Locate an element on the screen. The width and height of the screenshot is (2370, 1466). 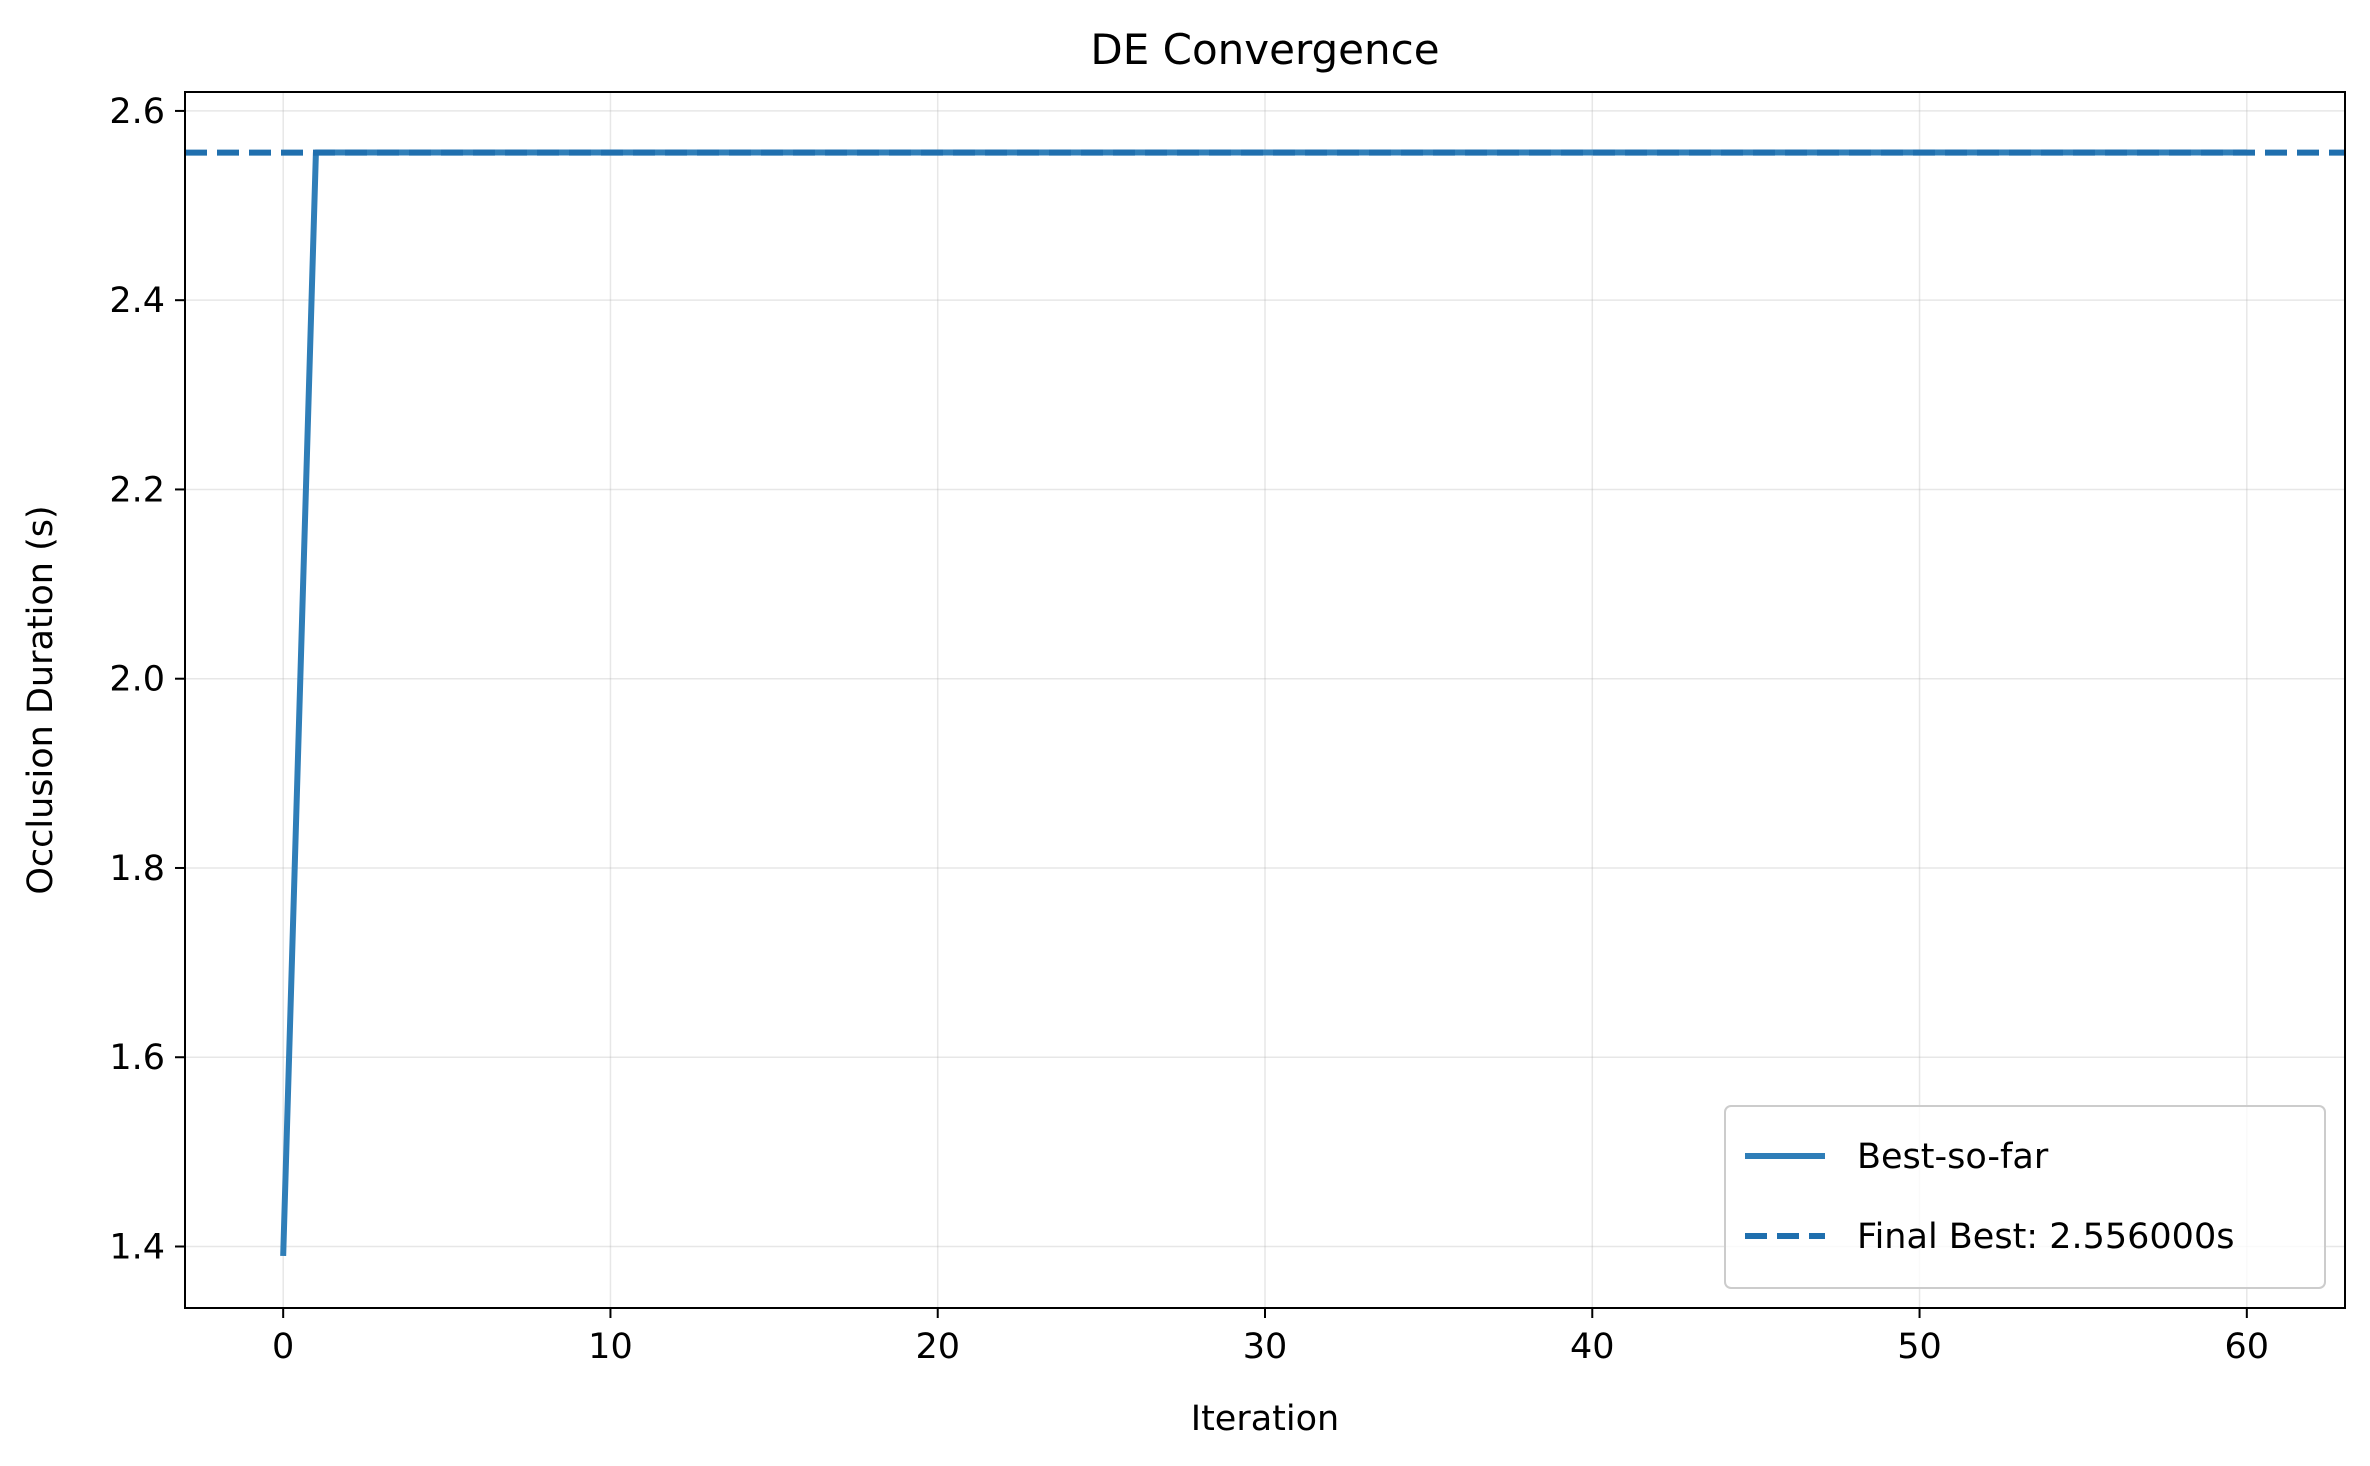
x-tick-label: 40 is located at coordinates (1592, 1347).